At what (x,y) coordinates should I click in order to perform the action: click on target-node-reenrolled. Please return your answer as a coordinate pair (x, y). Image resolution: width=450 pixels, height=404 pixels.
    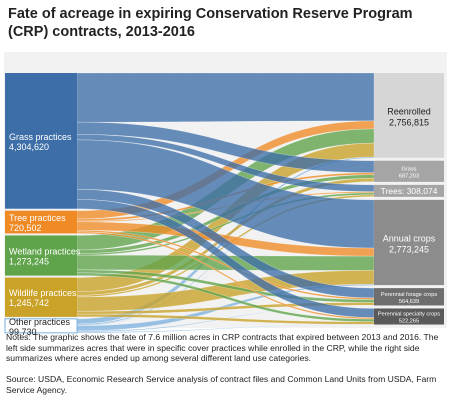
    Looking at the image, I should click on (409, 115).